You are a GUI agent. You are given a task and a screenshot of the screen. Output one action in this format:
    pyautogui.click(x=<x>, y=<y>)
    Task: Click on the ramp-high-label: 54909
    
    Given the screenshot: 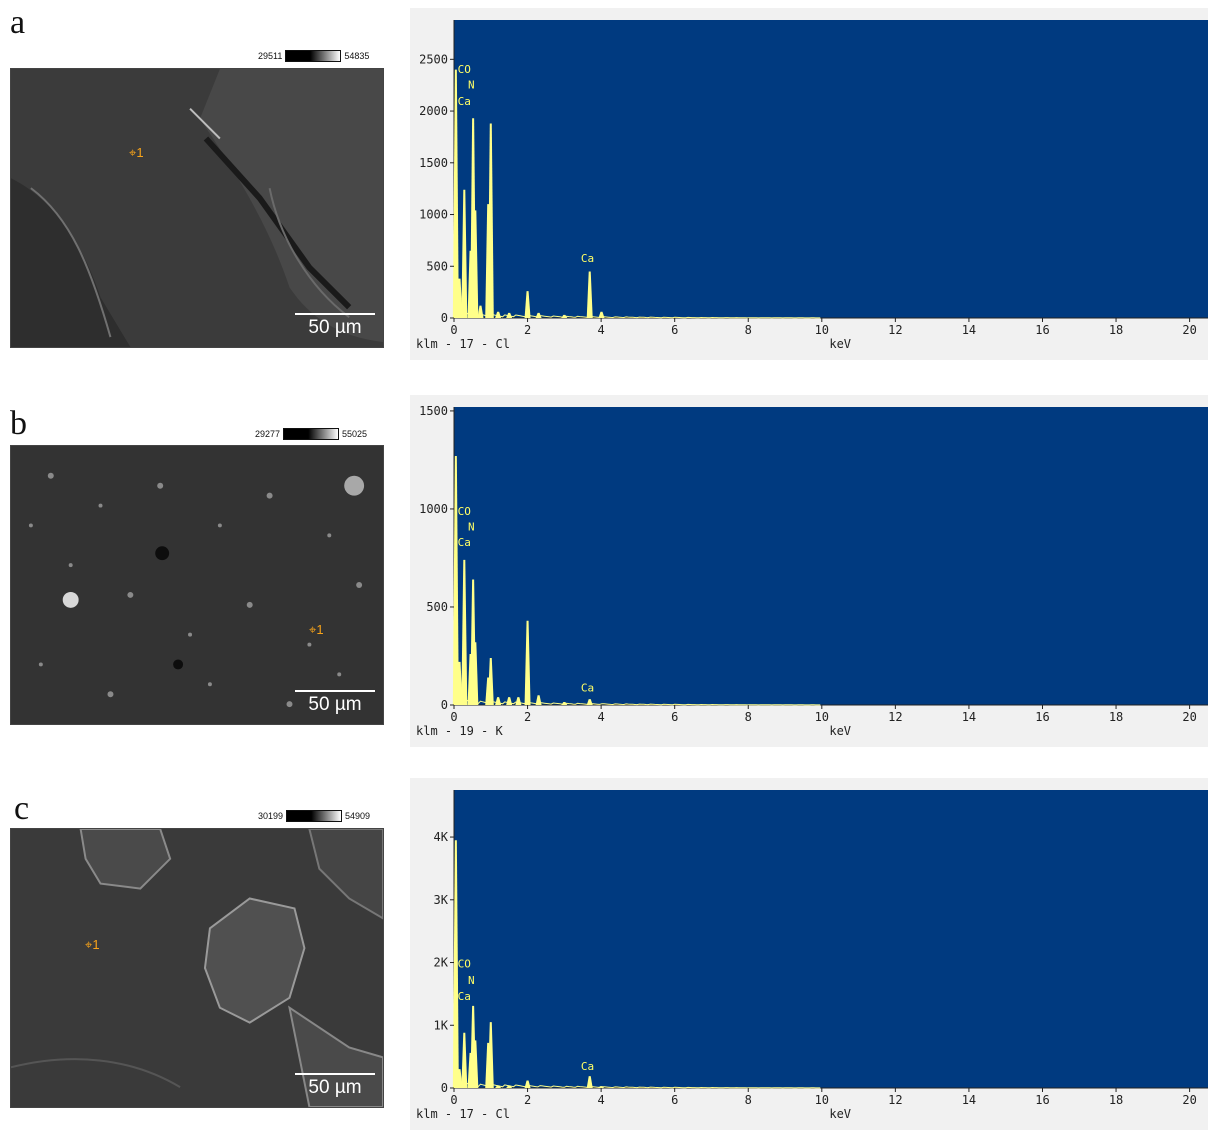 What is the action you would take?
    pyautogui.click(x=358, y=816)
    